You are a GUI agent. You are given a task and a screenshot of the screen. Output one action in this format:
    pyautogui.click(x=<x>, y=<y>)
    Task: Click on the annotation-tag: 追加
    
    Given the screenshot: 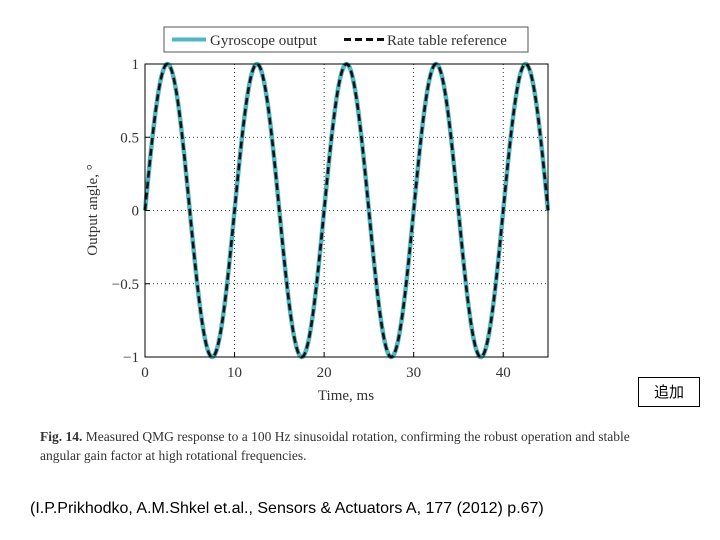 What is the action you would take?
    pyautogui.click(x=669, y=392)
    